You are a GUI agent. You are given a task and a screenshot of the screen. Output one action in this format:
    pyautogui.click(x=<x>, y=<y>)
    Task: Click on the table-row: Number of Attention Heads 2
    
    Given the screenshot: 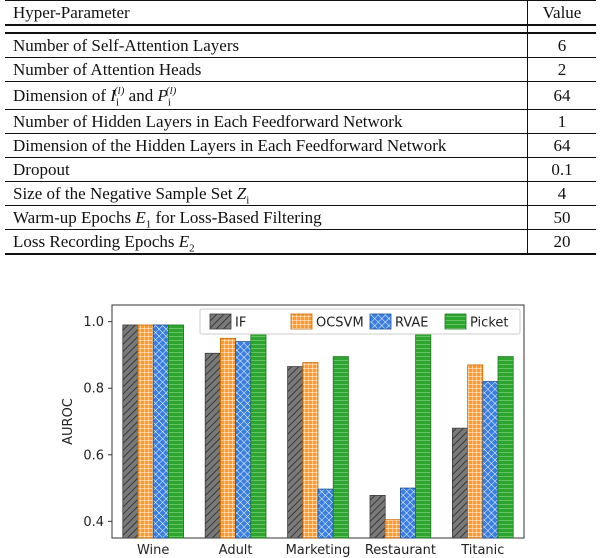 What is the action you would take?
    pyautogui.click(x=300, y=69)
    